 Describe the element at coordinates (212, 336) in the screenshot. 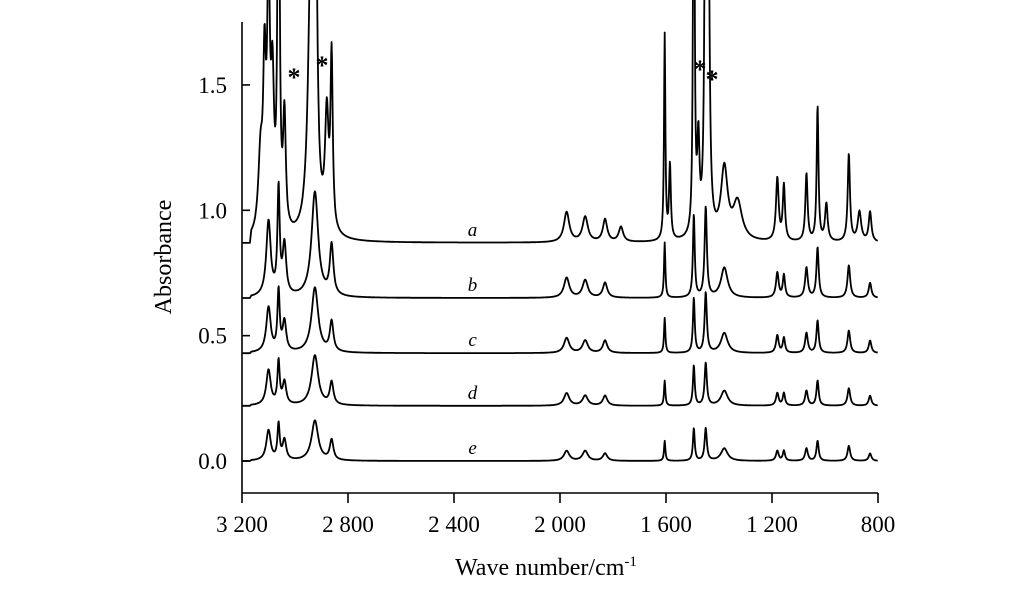

I see `y-tick-label: 0.5` at that location.